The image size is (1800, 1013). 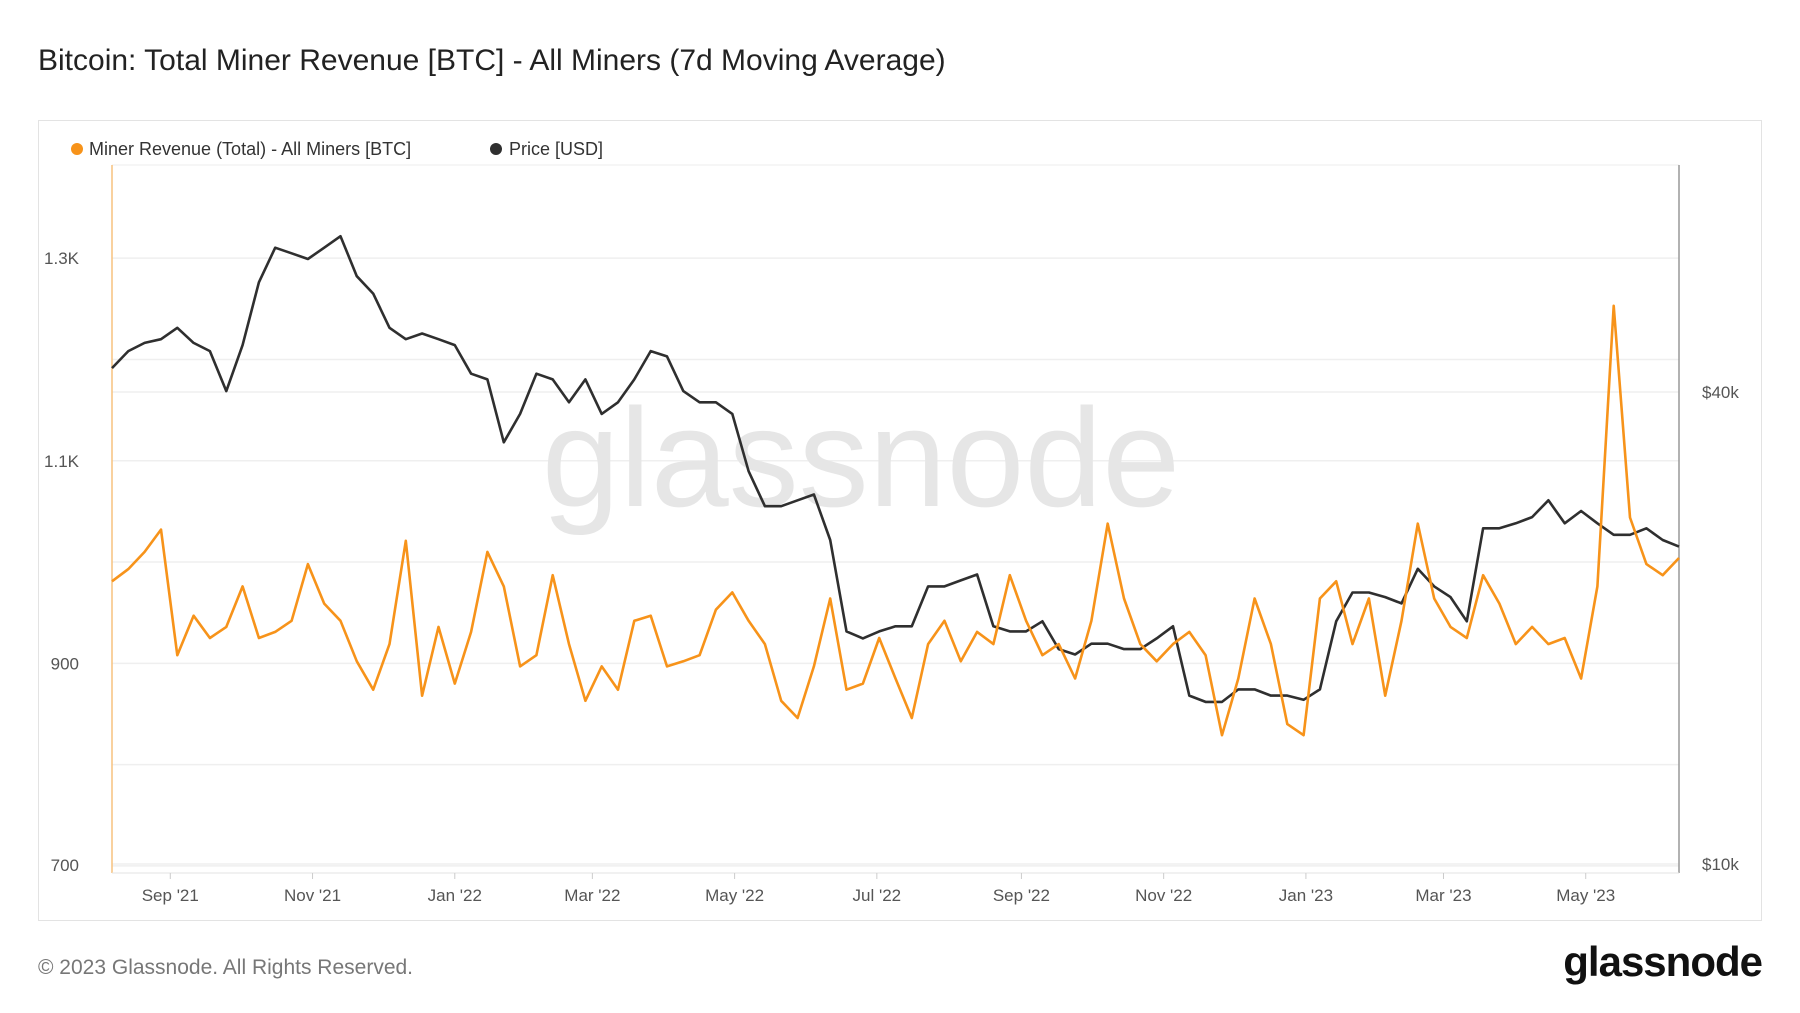 What do you see at coordinates (1163, 895) in the screenshot?
I see `x-tick-label: Nov '22` at bounding box center [1163, 895].